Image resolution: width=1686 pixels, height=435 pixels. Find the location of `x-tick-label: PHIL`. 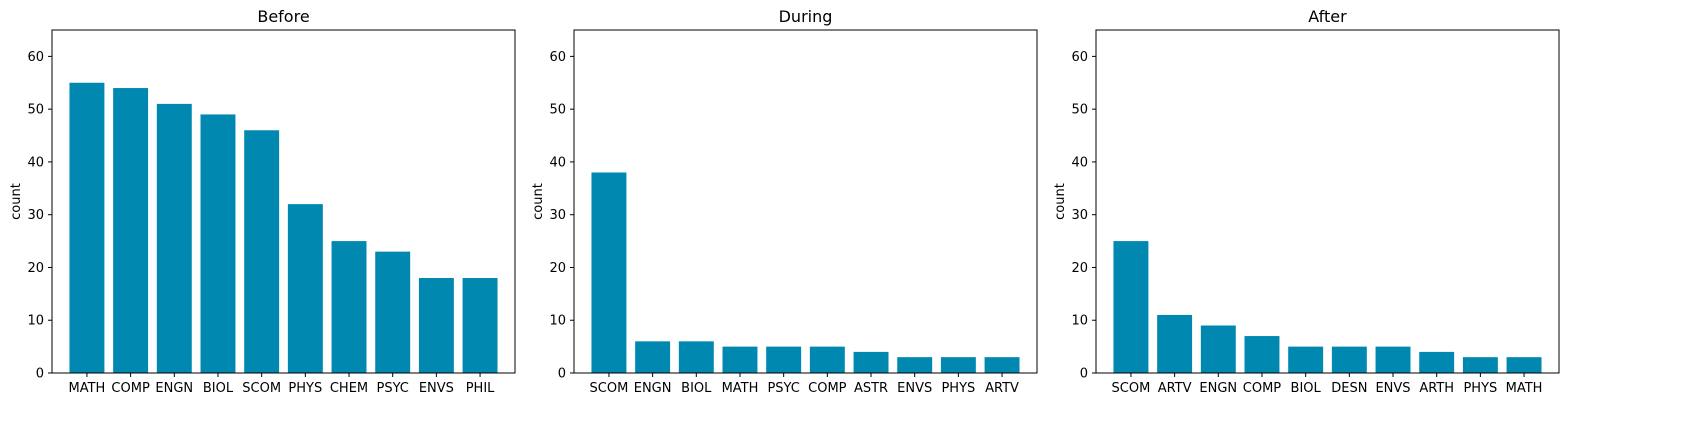

x-tick-label: PHIL is located at coordinates (480, 388).